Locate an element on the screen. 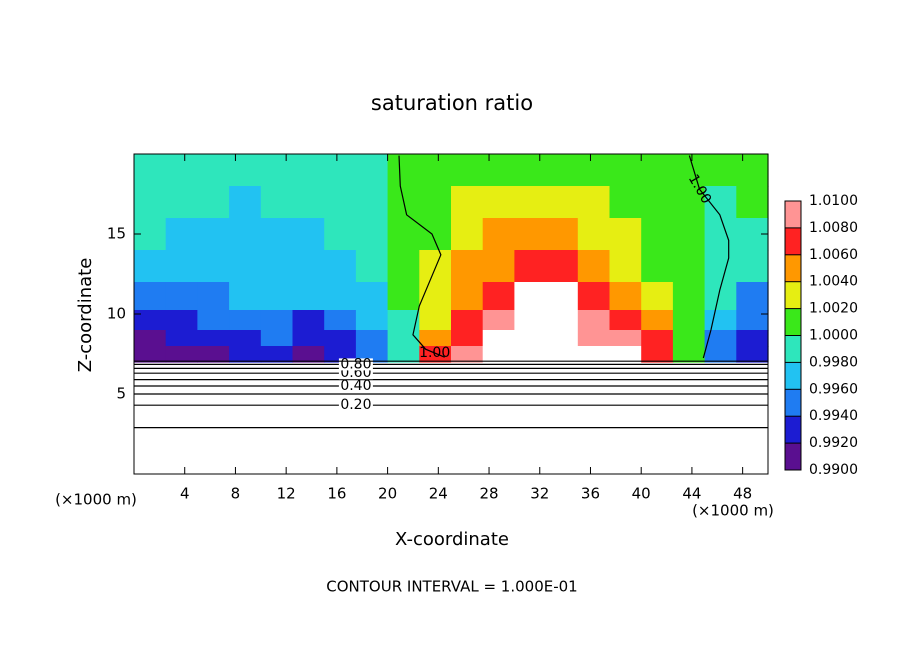 The image size is (904, 654). contour-interval-note: CONTOUR INTERVAL = 1.000E-01 is located at coordinates (451, 587).